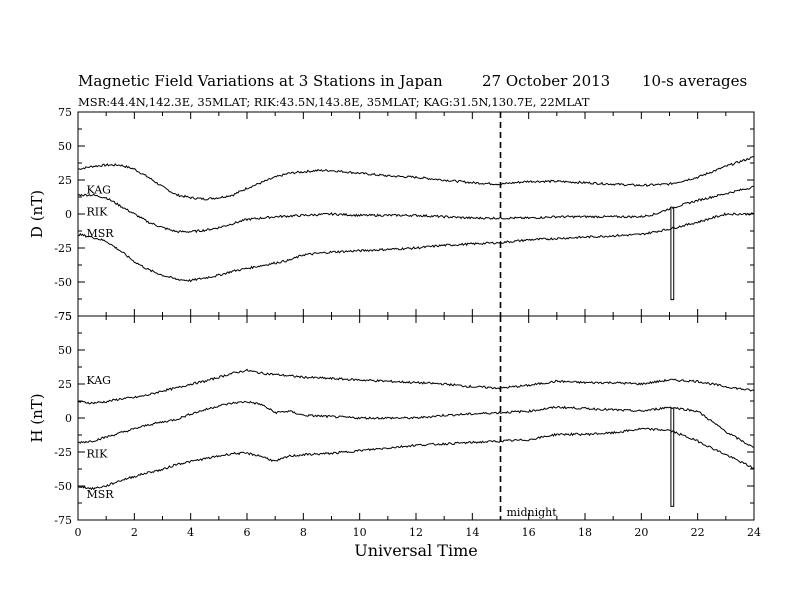 This screenshot has height=612, width=792. What do you see at coordinates (303, 532) in the screenshot?
I see `x-tick-label: 8` at bounding box center [303, 532].